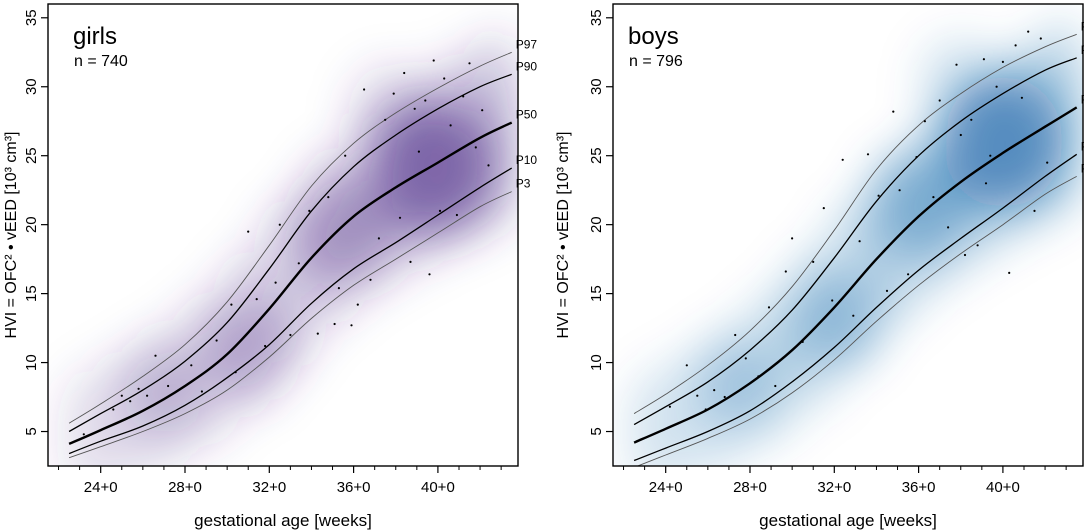 This screenshot has width=1084, height=531. I want to click on y-tick-label: 25, so click(31, 155).